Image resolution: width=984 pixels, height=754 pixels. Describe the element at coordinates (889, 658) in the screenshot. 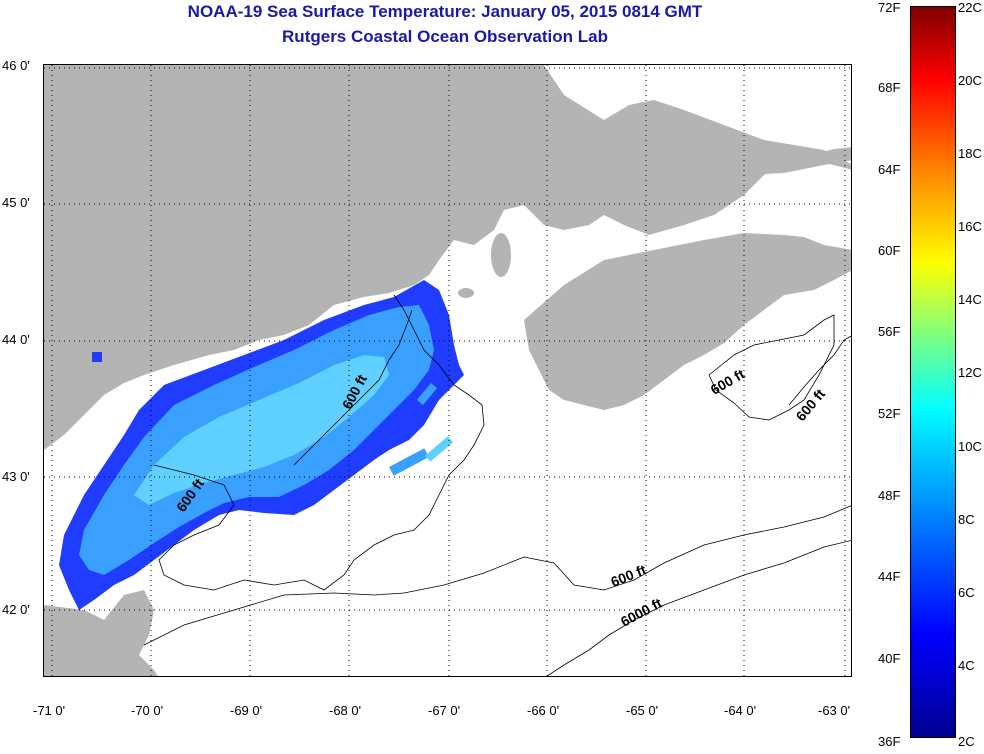

I see `colorbar-f-label: 40F` at that location.